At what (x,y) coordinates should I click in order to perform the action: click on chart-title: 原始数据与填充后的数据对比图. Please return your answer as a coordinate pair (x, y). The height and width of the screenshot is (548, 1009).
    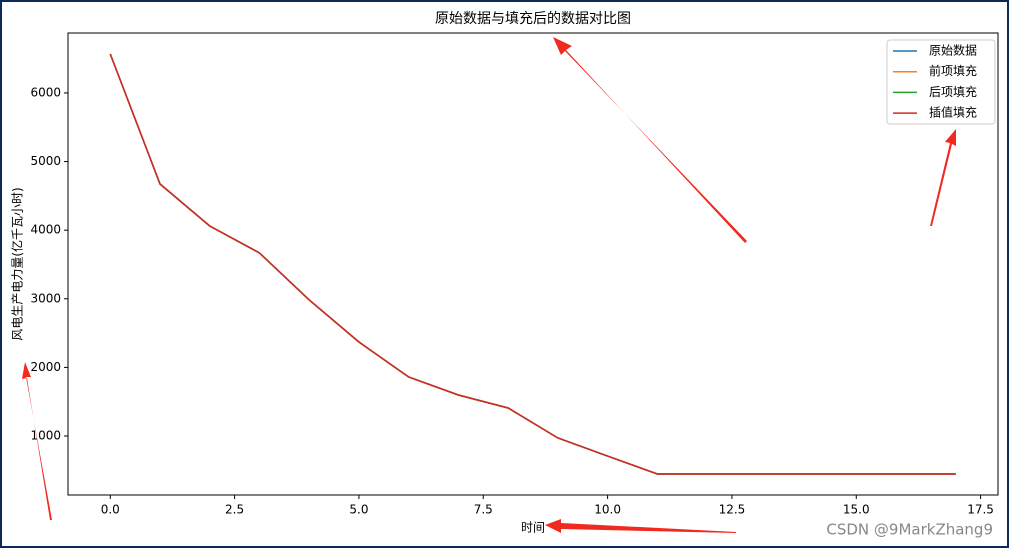
    Looking at the image, I should click on (533, 19).